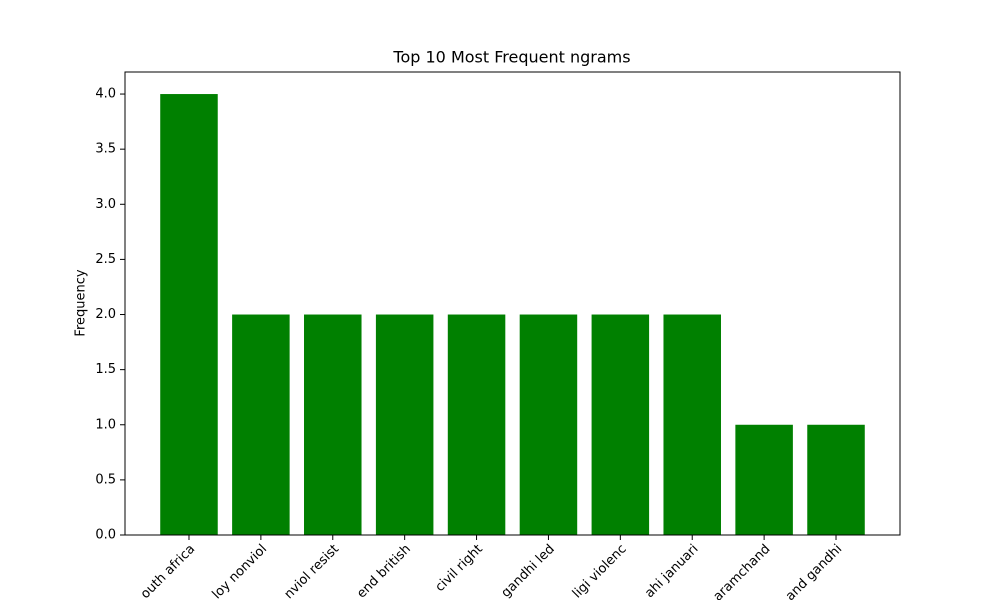 The height and width of the screenshot is (600, 1000). I want to click on y-tick-label: 0.0, so click(105, 535).